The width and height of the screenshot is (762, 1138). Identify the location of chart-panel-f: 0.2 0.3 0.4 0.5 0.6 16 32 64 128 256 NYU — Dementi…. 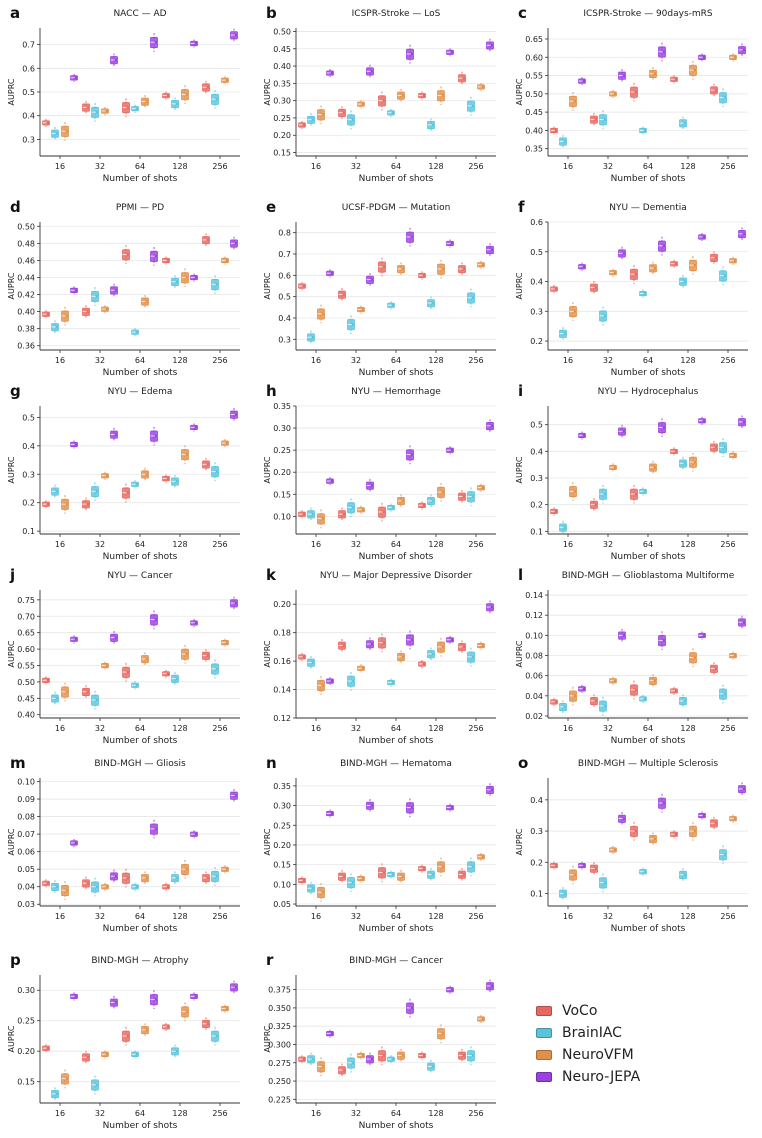
(631, 288).